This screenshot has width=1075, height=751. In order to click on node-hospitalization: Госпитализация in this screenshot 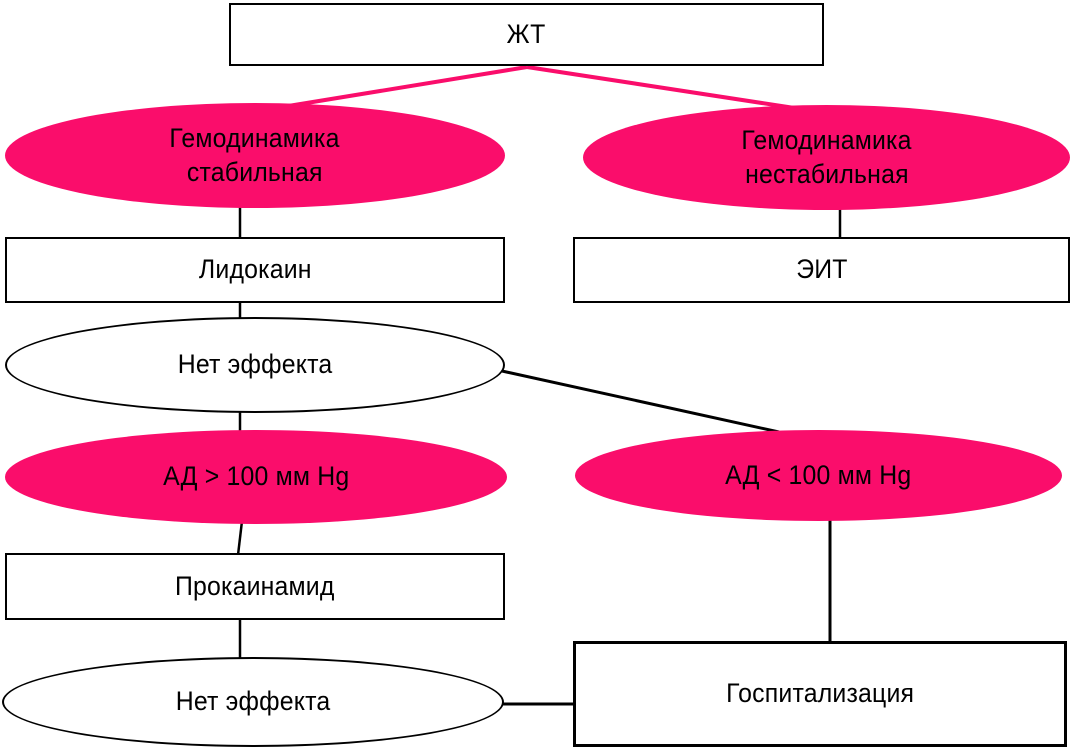, I will do `click(820, 694)`.